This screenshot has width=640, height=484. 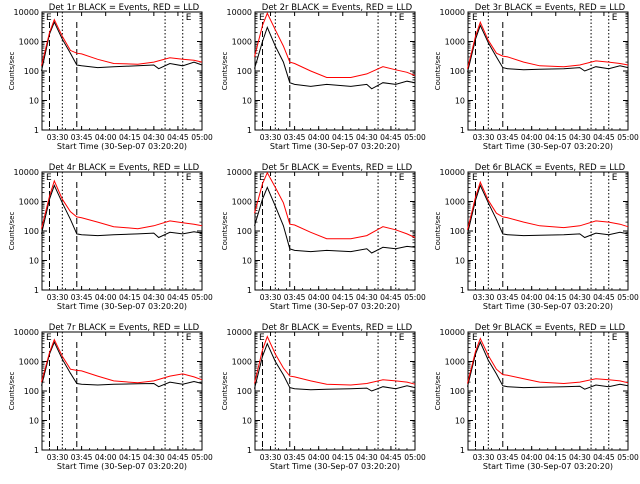 I want to click on panel-title: Det 7r BLACK = Events, RED = LLD, so click(x=124, y=328).